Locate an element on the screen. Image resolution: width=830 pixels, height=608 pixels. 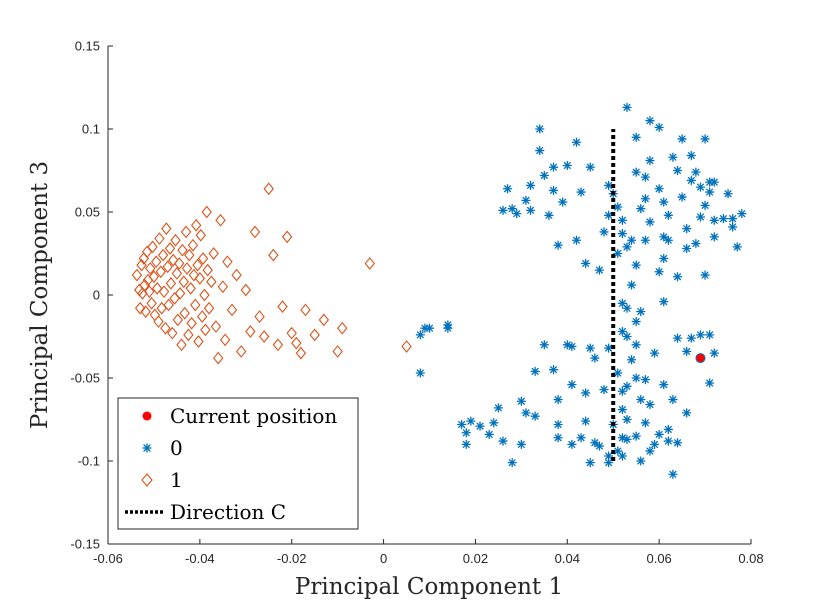
legend-entry-current-position: Current position is located at coordinates (239, 416).